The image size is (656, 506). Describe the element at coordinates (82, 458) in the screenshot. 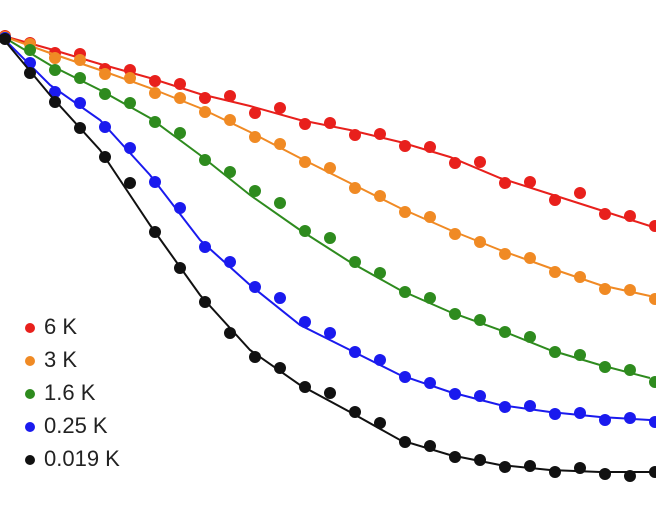

I see `legend-label: 0.019 K` at that location.